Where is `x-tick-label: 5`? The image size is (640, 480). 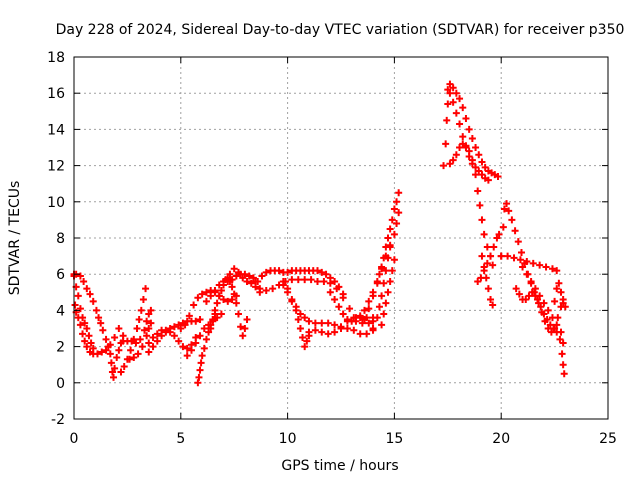 x-tick-label: 5 is located at coordinates (180, 439).